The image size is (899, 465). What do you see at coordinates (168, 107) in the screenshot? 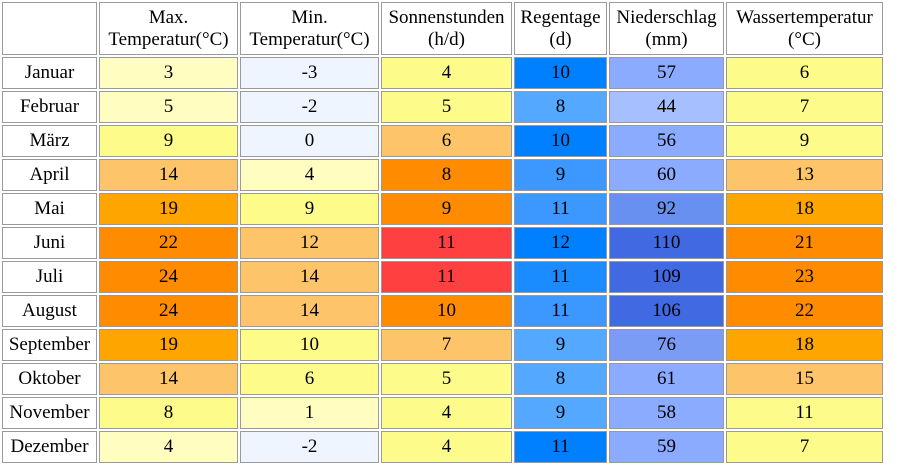
I see `value-cell-max-temperature: 5` at bounding box center [168, 107].